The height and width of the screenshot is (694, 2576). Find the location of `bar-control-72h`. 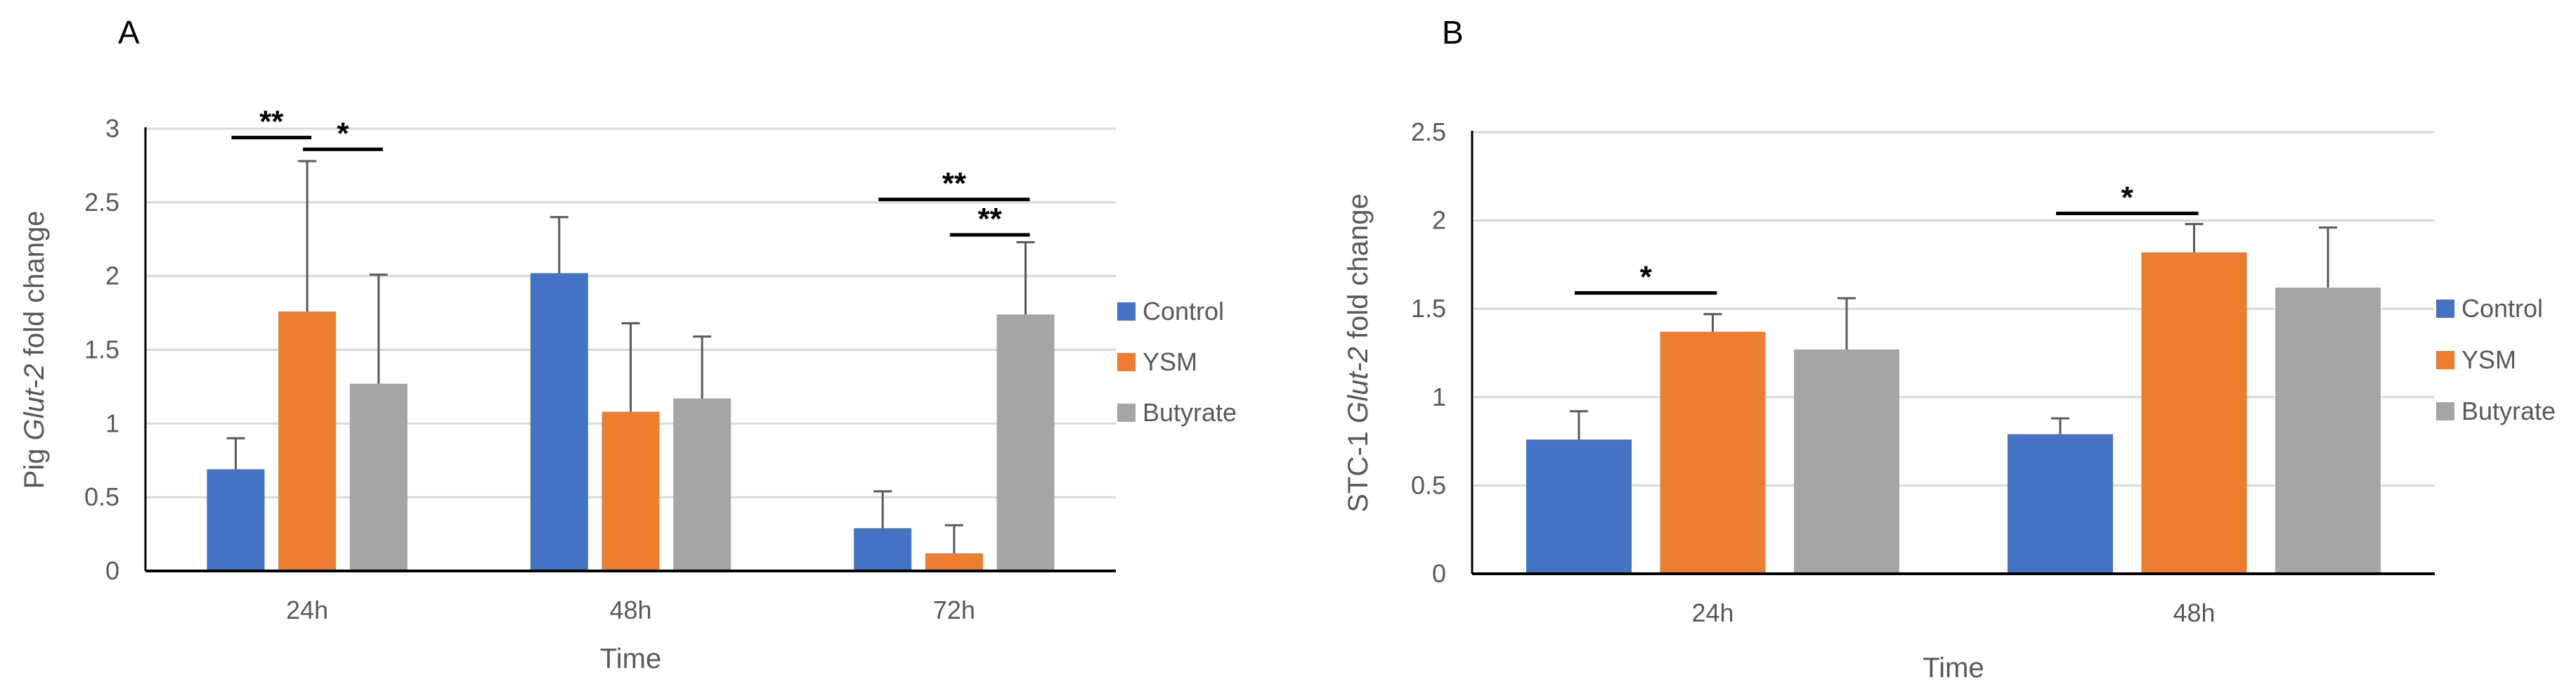

bar-control-72h is located at coordinates (883, 549).